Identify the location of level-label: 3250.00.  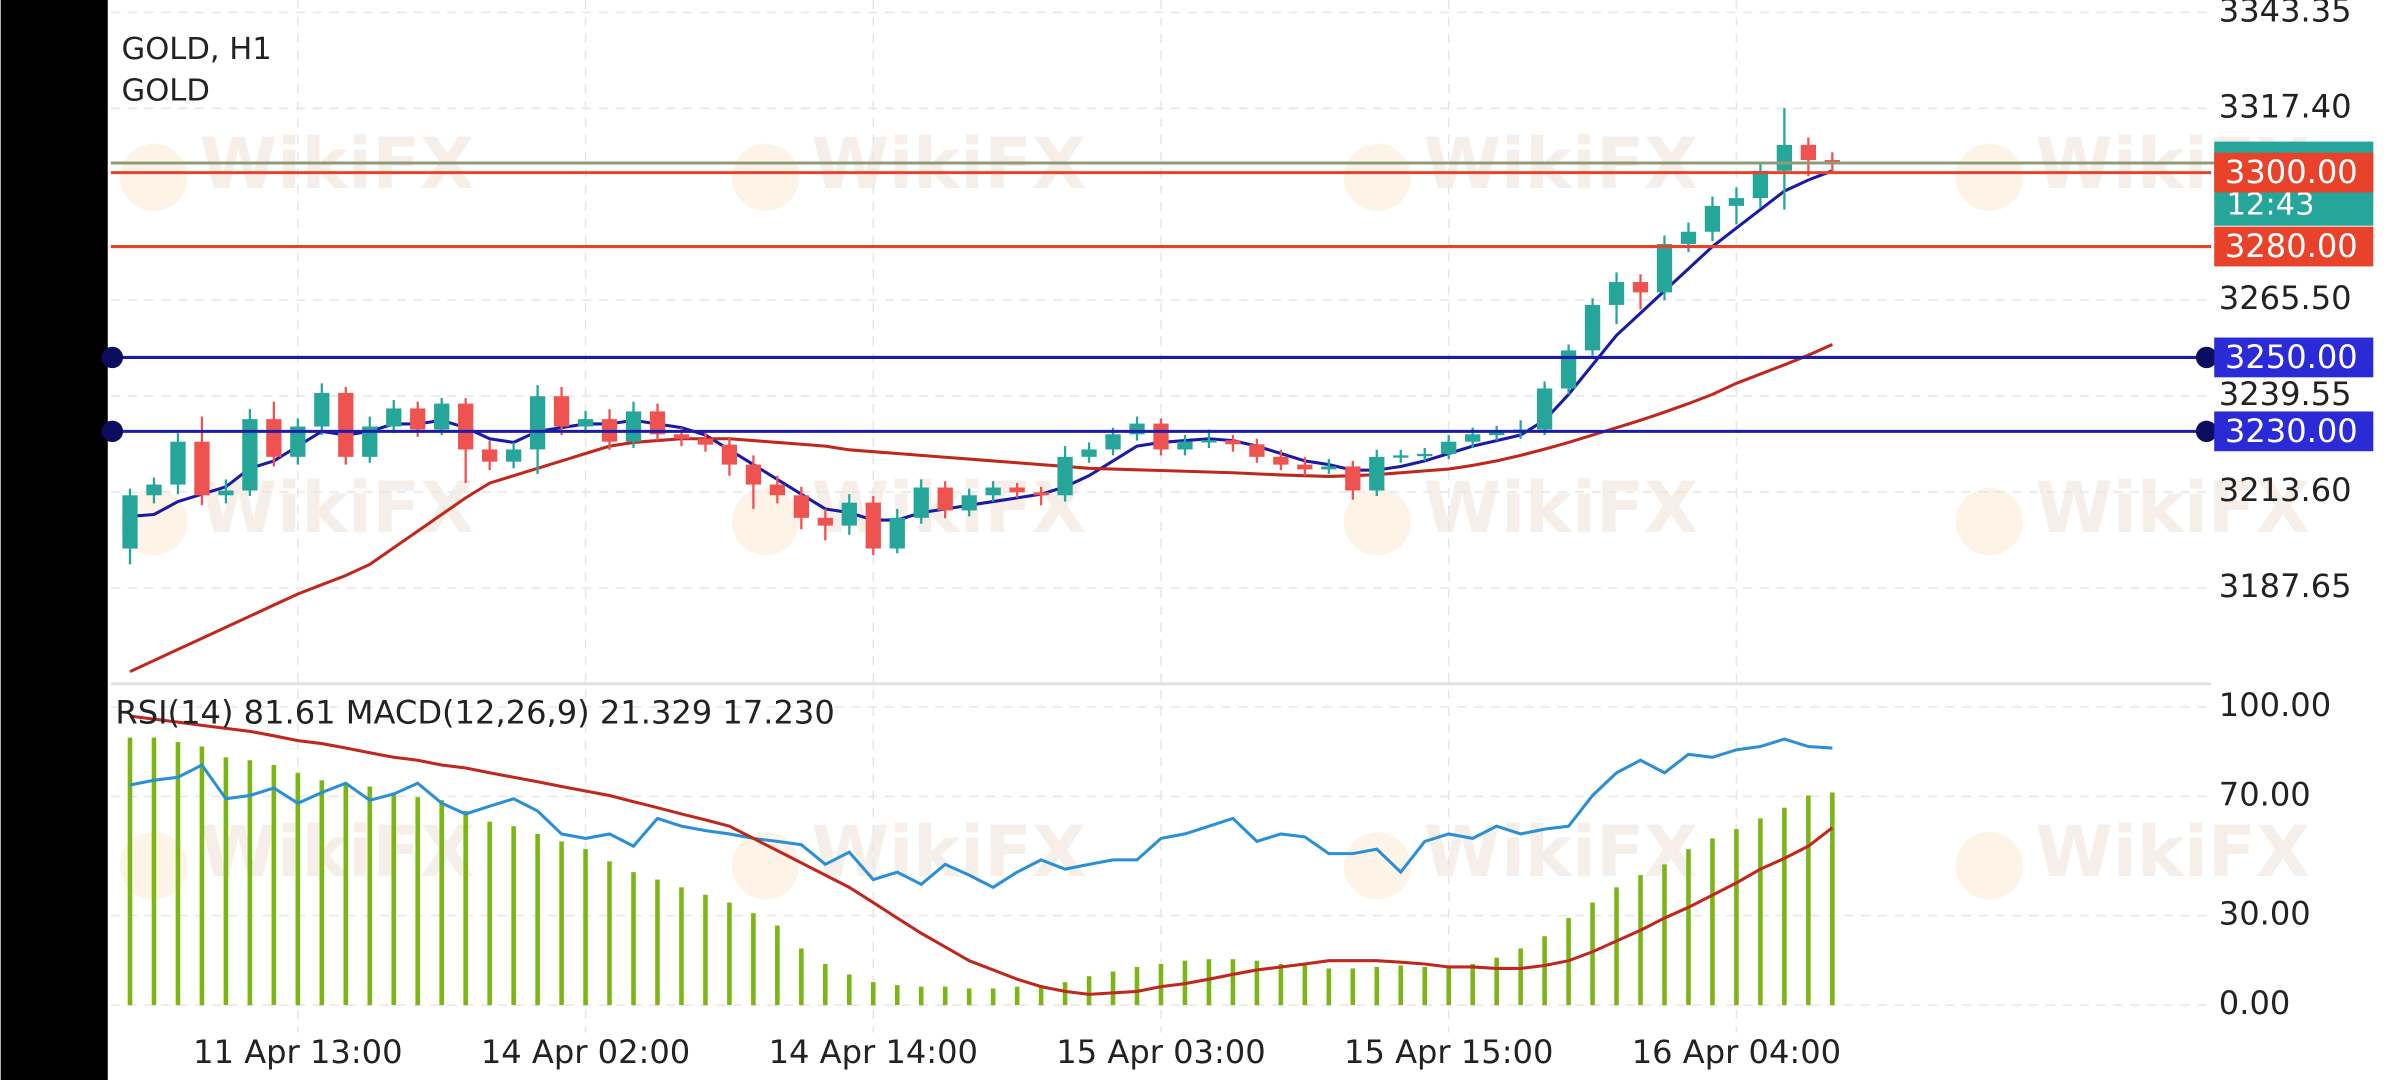
(2291, 357).